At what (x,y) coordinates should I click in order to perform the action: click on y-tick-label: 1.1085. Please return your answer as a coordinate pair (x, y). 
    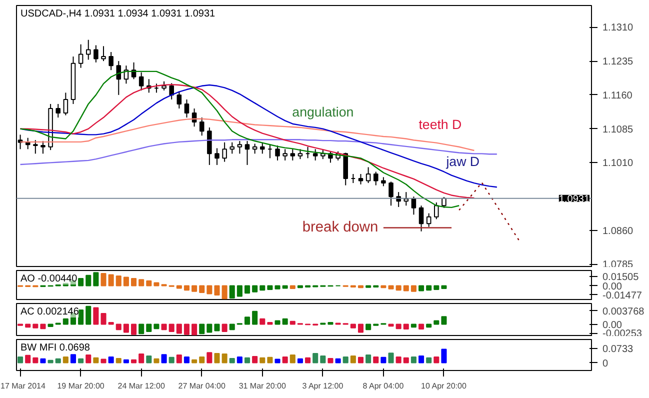
    Looking at the image, I should click on (618, 130).